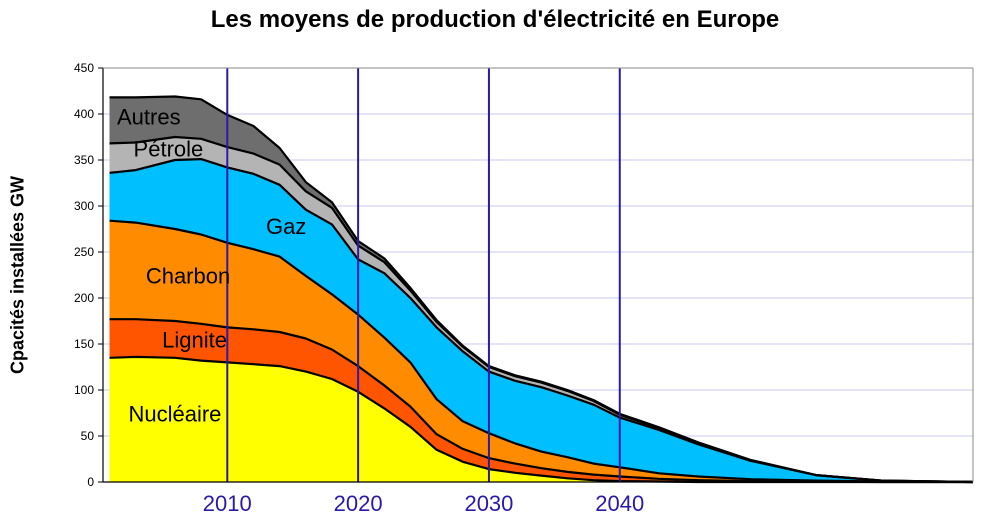 The image size is (990, 519). Describe the element at coordinates (149, 117) in the screenshot. I see `series-label: Autres` at that location.